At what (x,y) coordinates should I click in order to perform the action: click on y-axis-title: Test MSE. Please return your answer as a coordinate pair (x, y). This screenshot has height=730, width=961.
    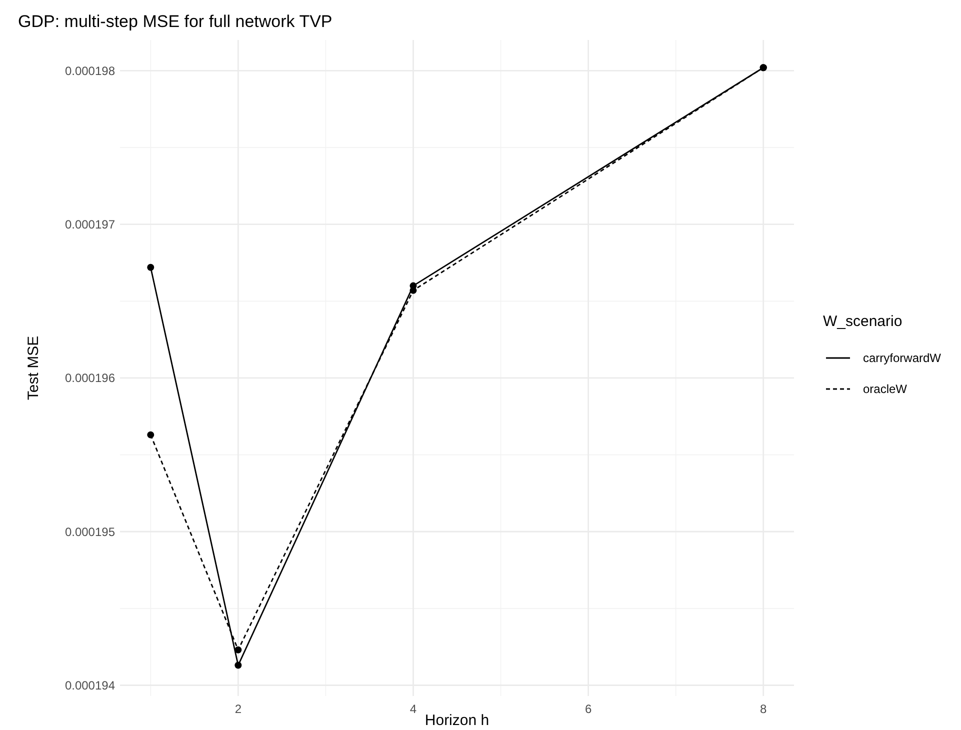
    Looking at the image, I should click on (33, 368).